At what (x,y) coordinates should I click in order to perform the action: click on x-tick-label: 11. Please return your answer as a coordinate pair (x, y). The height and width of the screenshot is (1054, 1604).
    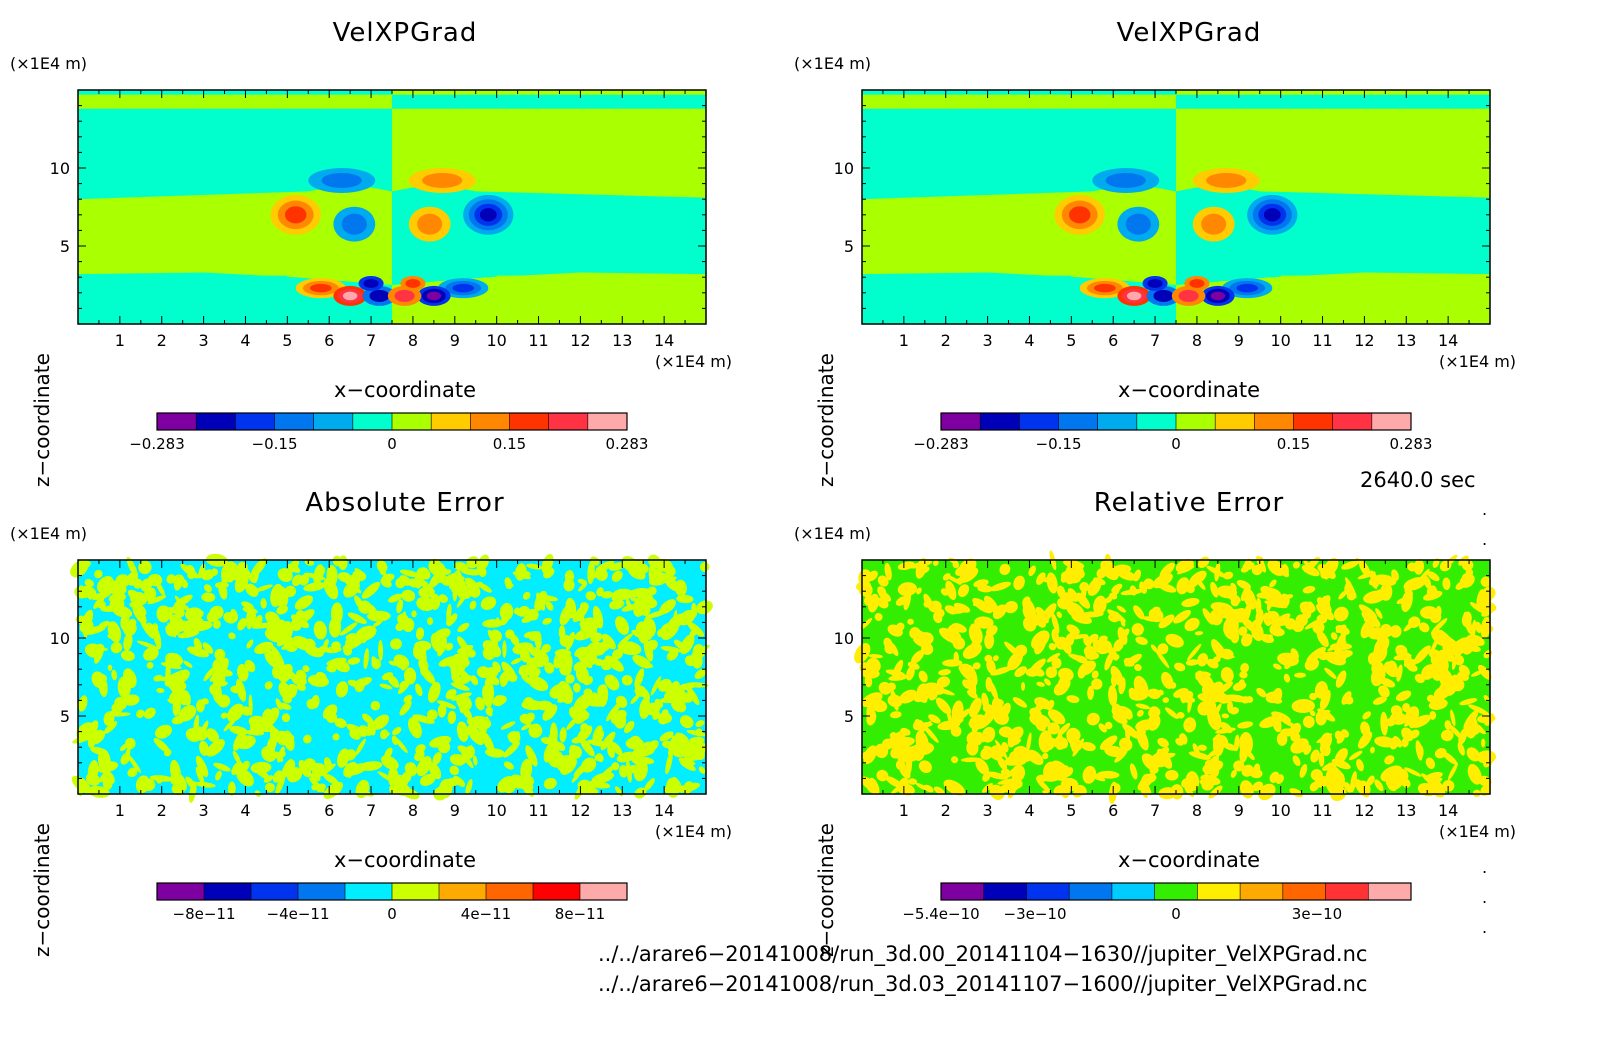
    Looking at the image, I should click on (1322, 340).